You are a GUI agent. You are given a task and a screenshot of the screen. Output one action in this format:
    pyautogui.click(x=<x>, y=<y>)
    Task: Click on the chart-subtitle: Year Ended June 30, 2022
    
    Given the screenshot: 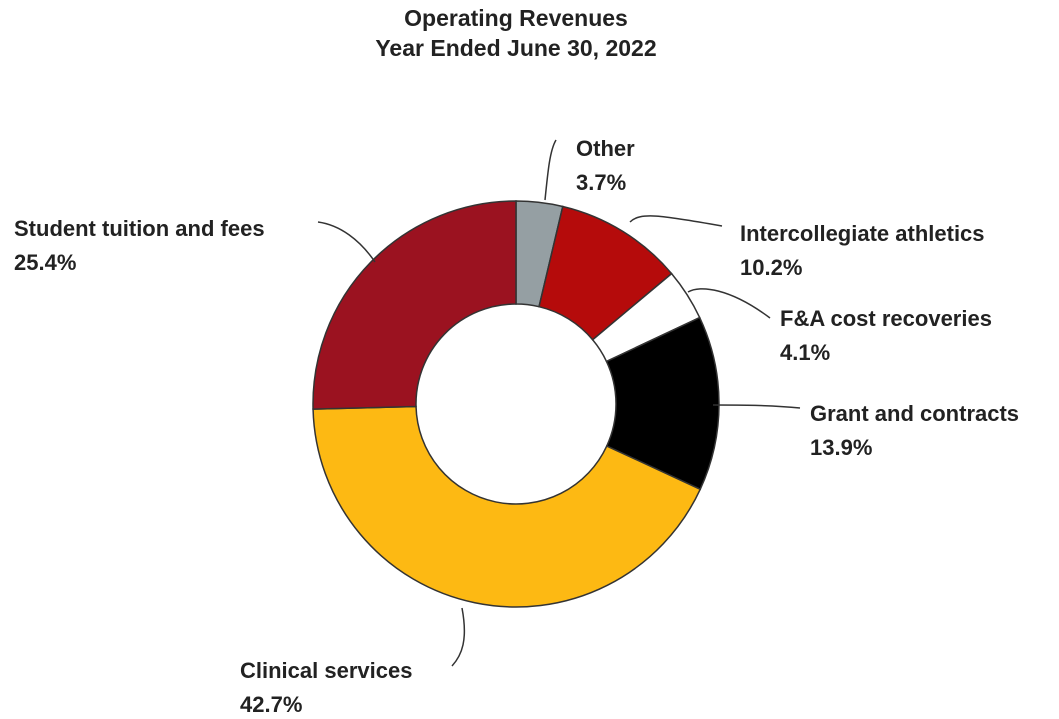 What is the action you would take?
    pyautogui.click(x=515, y=48)
    